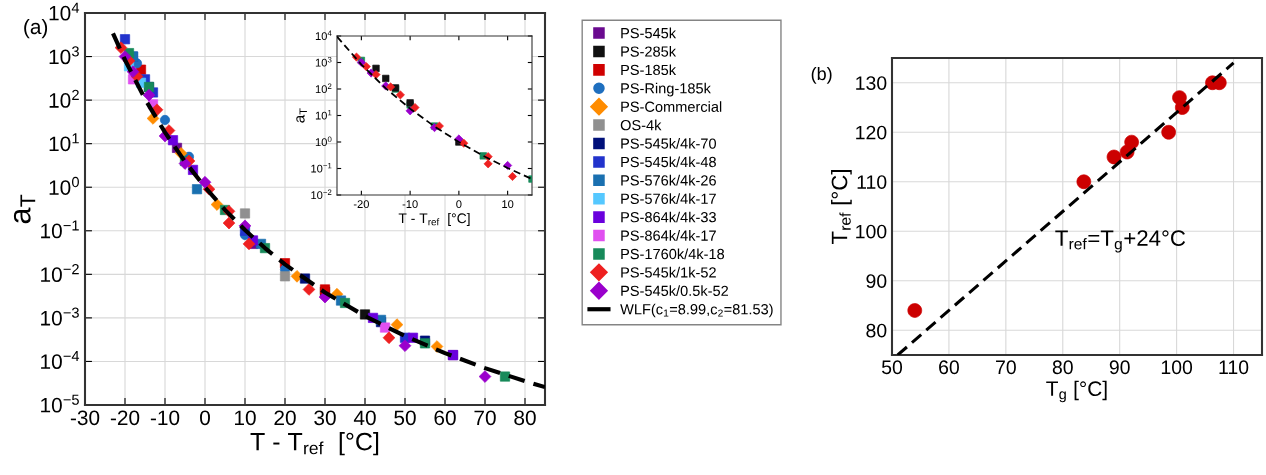 This screenshot has width=1266, height=475. I want to click on y-tick-label: 100, so click(871, 231).